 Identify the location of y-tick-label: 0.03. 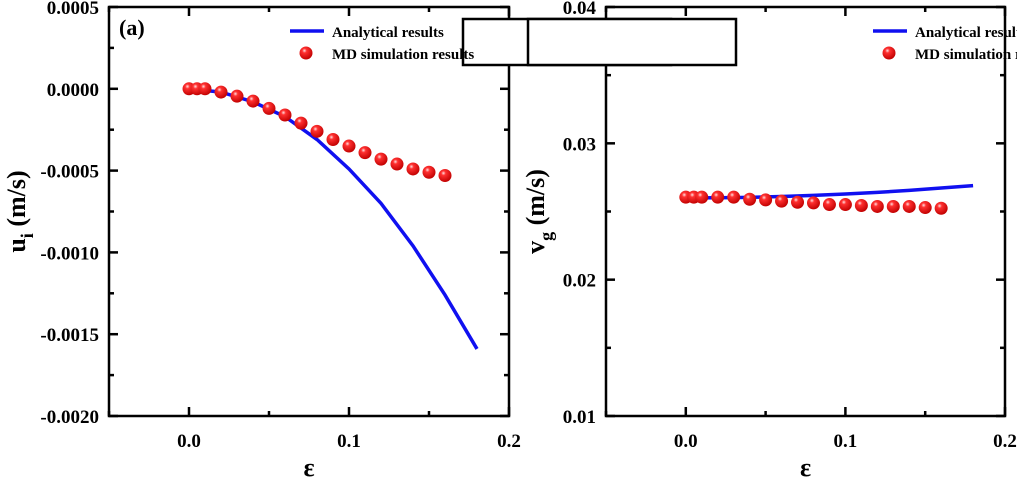
(579, 144).